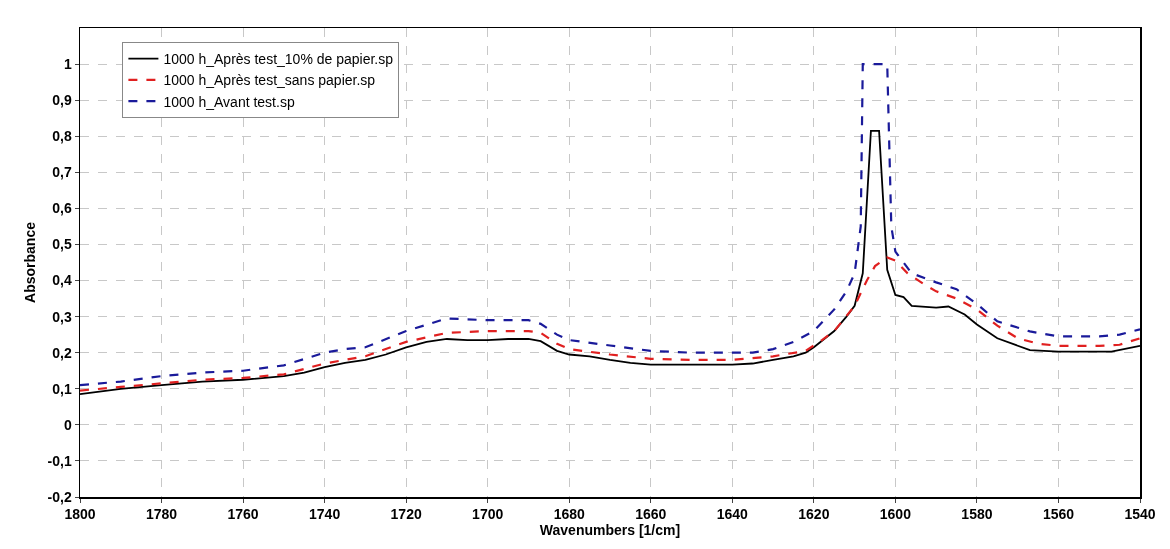 The image size is (1170, 549). I want to click on y-tick-label: 0,5, so click(62, 244).